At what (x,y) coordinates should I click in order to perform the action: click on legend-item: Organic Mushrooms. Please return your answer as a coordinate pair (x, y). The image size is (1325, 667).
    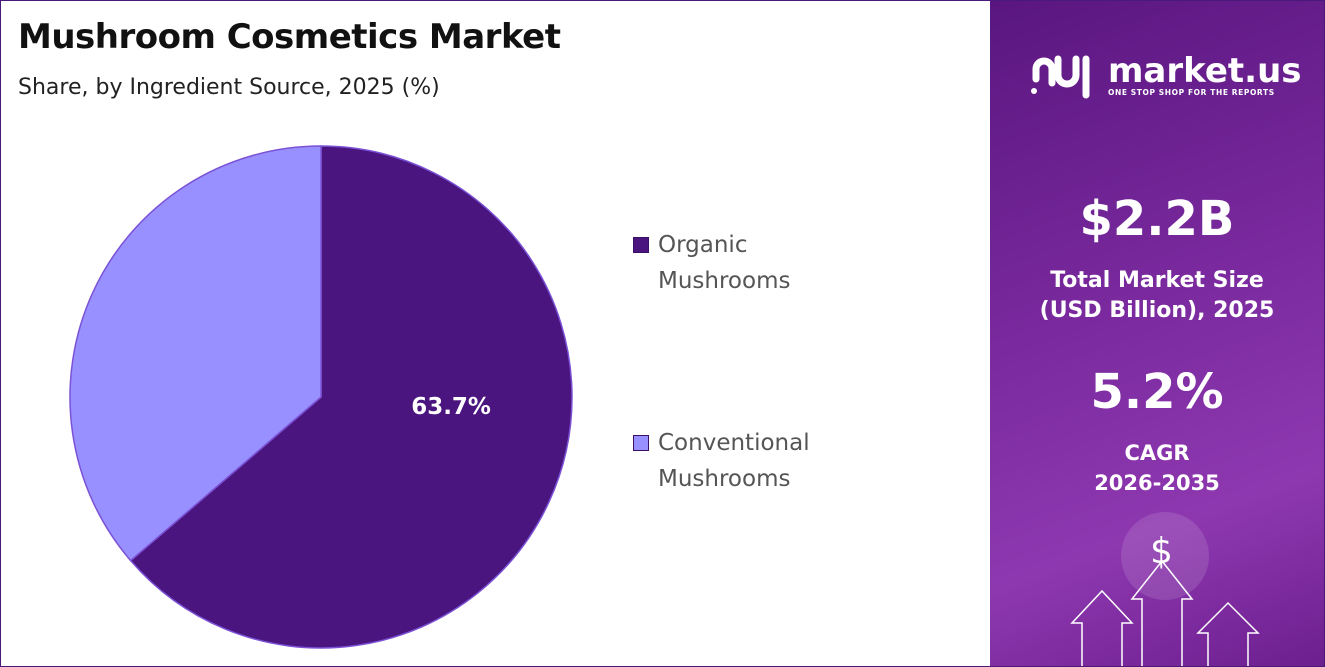
    Looking at the image, I should click on (783, 263).